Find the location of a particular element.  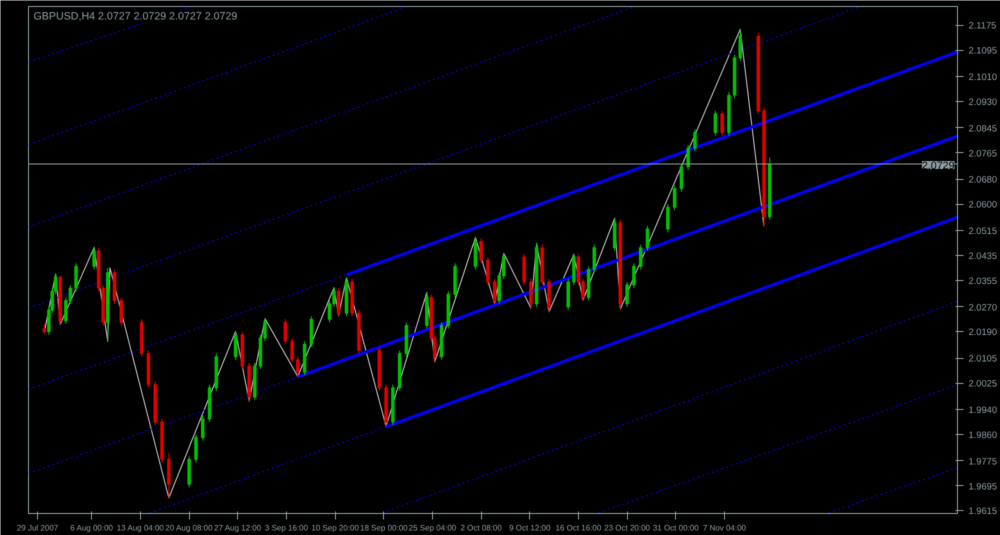

x-tick-label: 6 Aug 00:00 is located at coordinates (92, 528).